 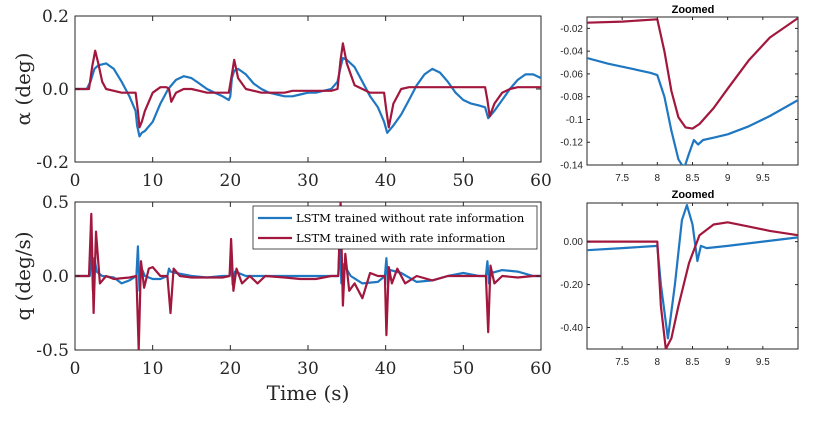 I want to click on time-xlabel: Time (s), so click(x=308, y=393).